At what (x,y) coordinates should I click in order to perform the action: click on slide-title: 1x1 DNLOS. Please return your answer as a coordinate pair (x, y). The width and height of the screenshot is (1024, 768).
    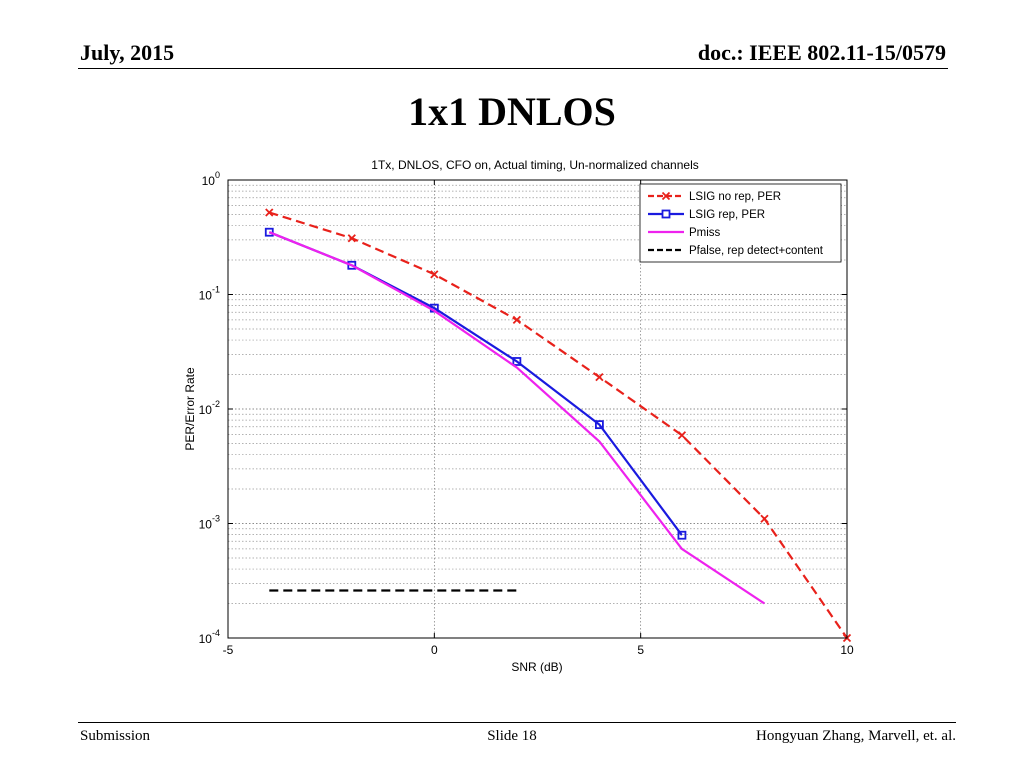
    Looking at the image, I should click on (512, 111).